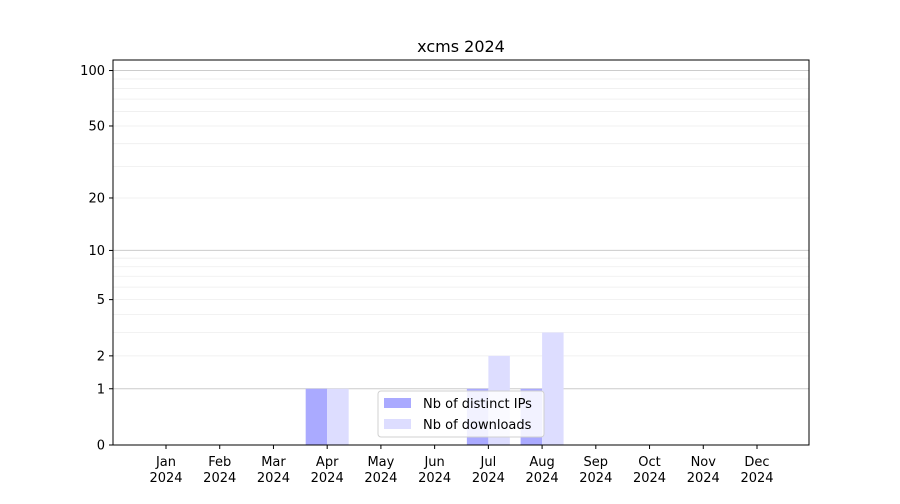 The image size is (900, 504). Describe the element at coordinates (649, 462) in the screenshot. I see `x-tick-label: Oct` at that location.